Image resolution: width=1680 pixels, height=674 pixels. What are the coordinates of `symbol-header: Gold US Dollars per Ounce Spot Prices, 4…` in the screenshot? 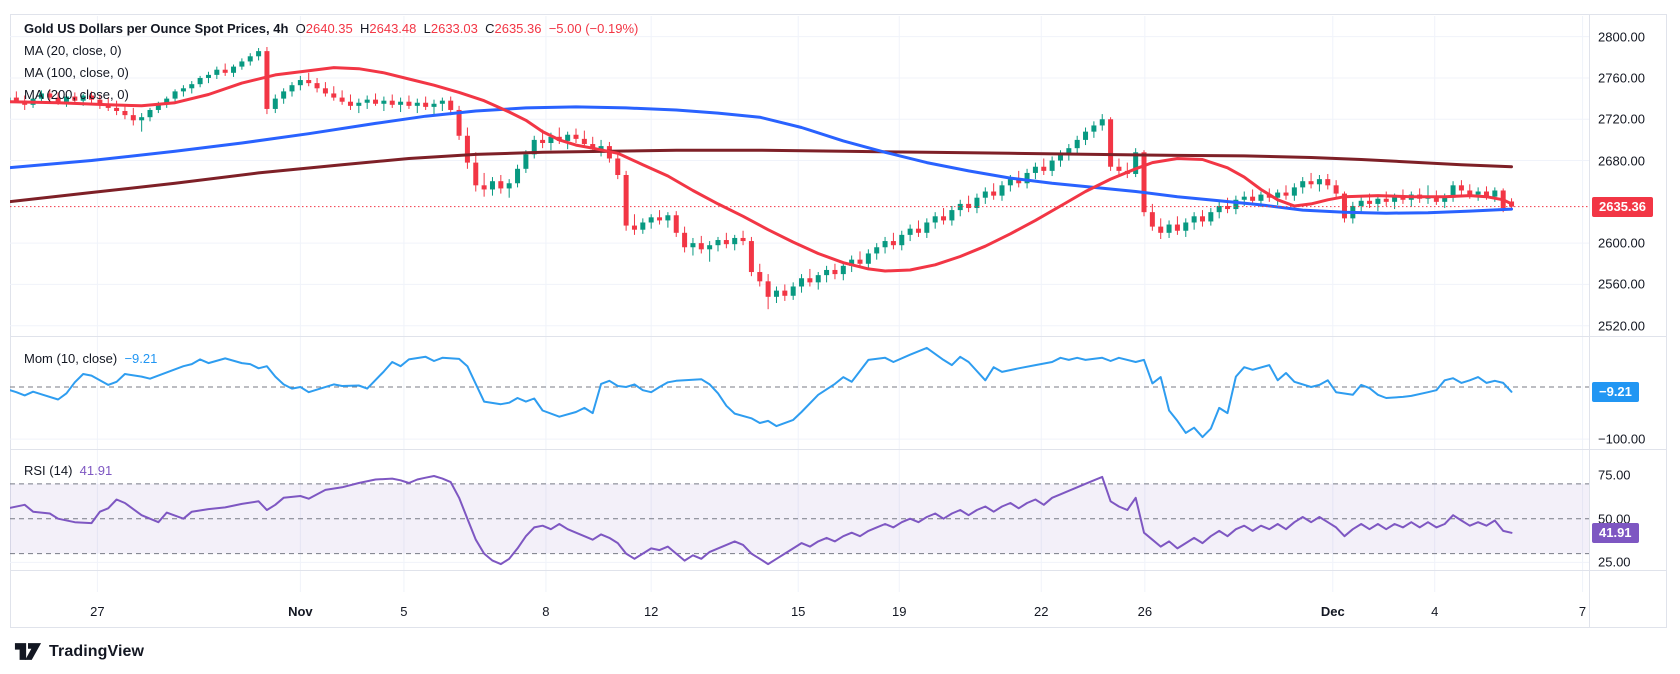 It's located at (331, 28).